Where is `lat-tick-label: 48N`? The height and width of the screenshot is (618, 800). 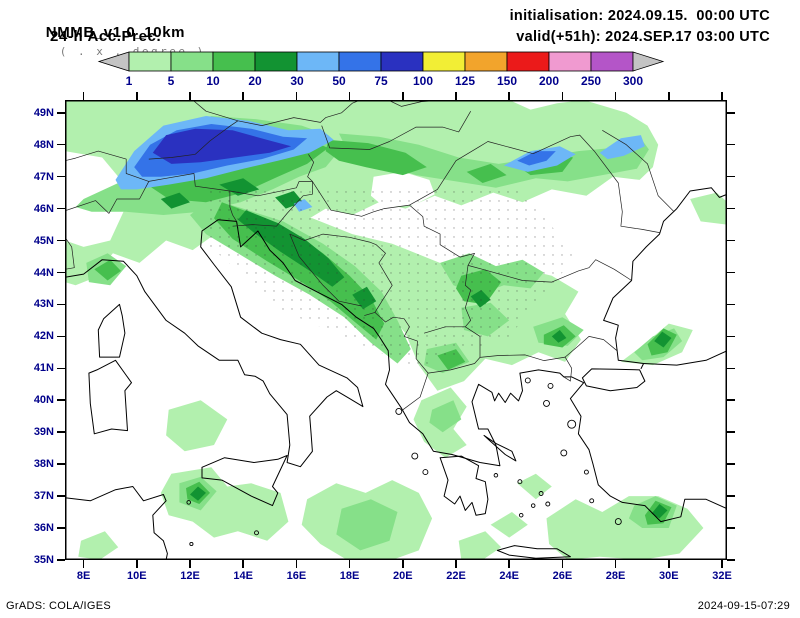 lat-tick-label: 48N is located at coordinates (43, 144).